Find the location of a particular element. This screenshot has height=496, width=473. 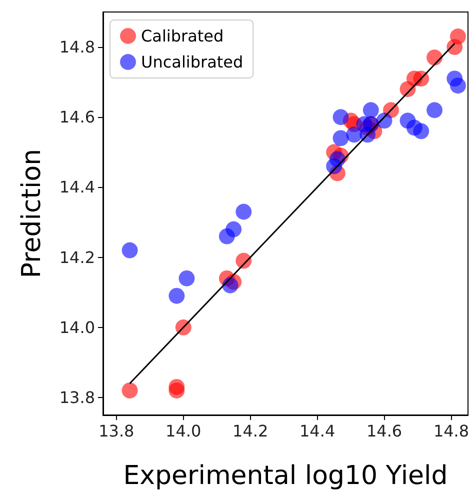

y-tick-label: 14.8 is located at coordinates (77, 47).